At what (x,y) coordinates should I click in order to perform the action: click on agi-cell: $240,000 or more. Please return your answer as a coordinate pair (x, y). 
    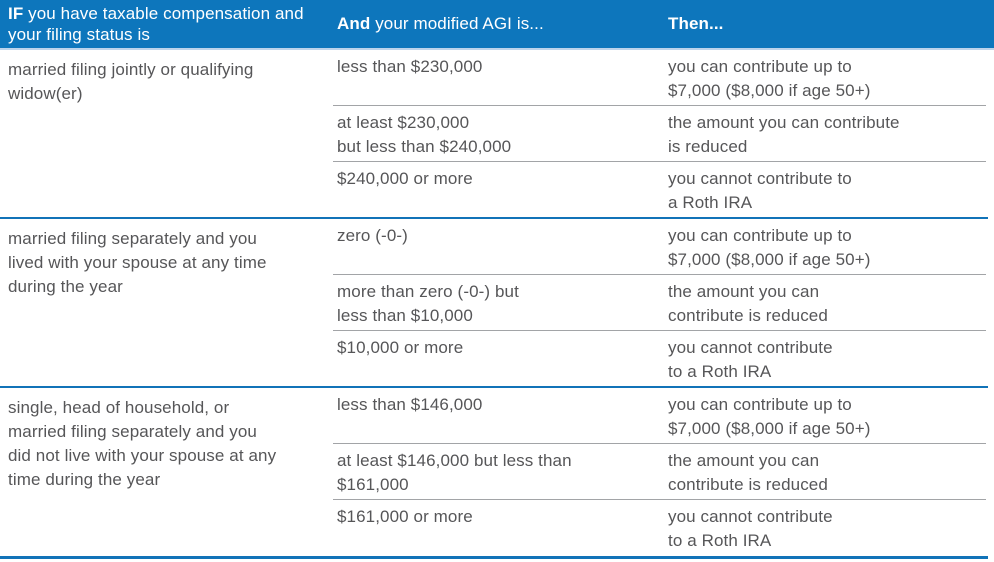
    Looking at the image, I should click on (405, 178).